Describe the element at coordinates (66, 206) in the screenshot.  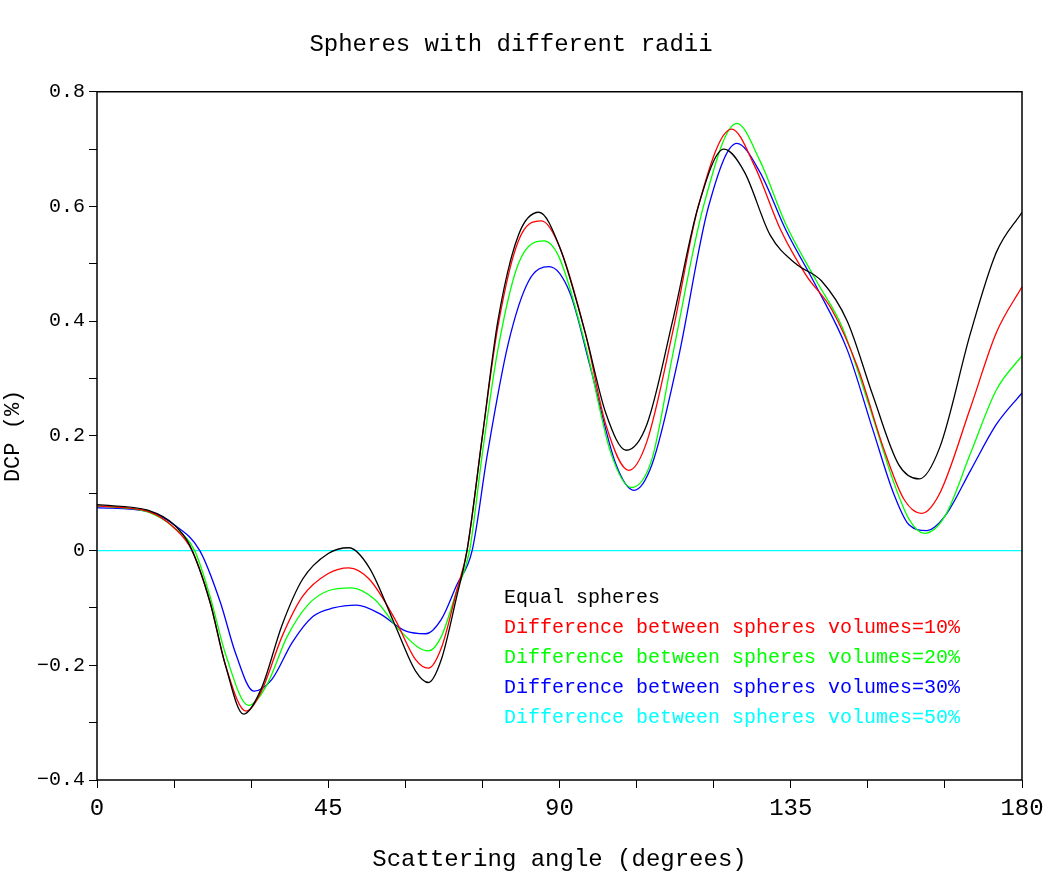
I see `y-tick-label: 0.6` at that location.